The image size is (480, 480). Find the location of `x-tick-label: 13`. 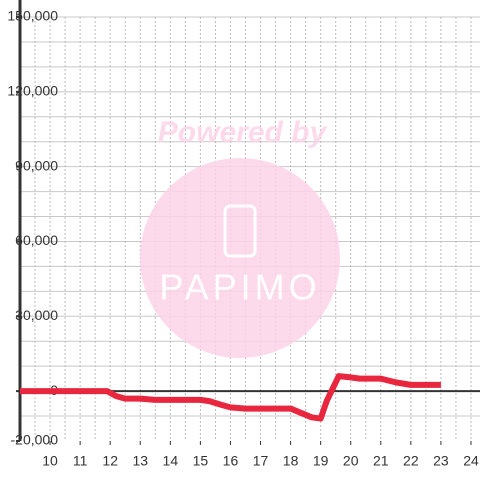

x-tick-label: 13 is located at coordinates (140, 461).